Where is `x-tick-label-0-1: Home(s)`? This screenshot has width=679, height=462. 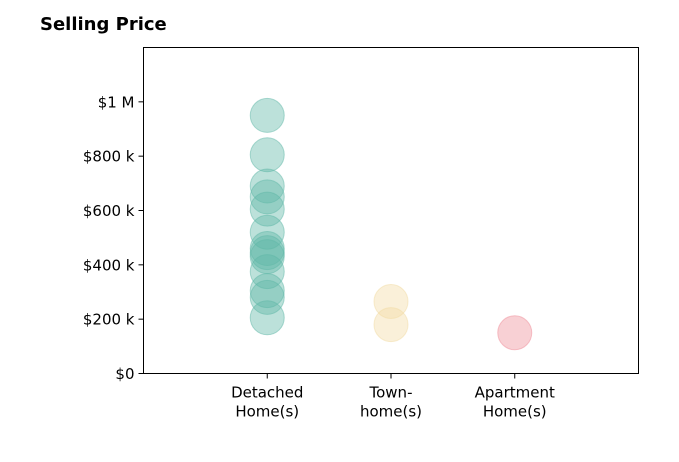 x-tick-label-0-1: Home(s) is located at coordinates (267, 412).